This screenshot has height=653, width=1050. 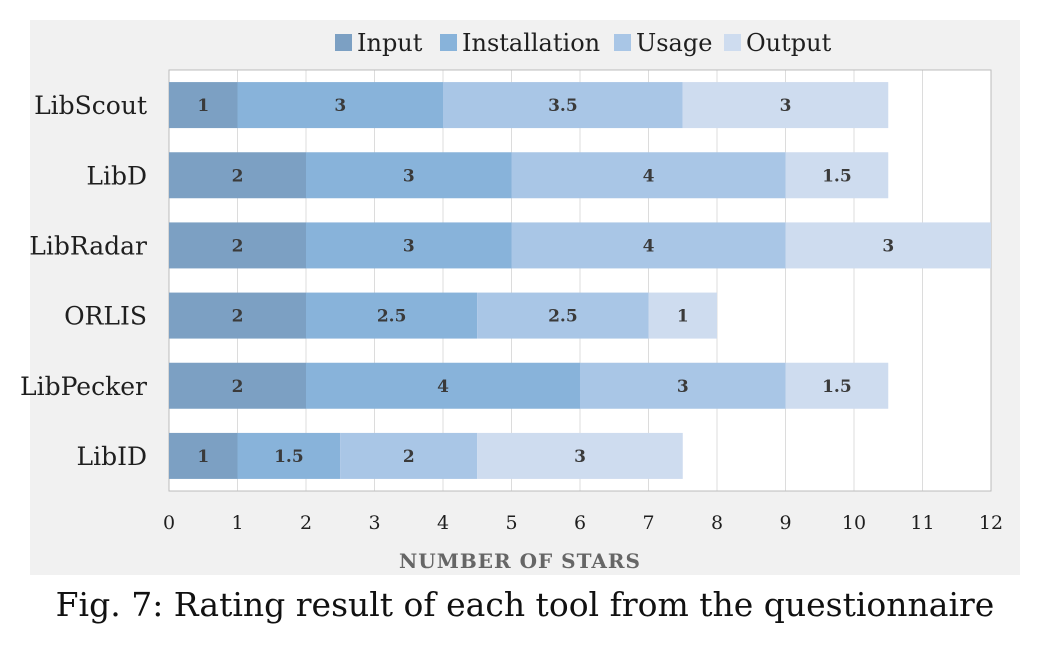 What do you see at coordinates (580, 523) in the screenshot?
I see `x-tick-label-6: 6` at bounding box center [580, 523].